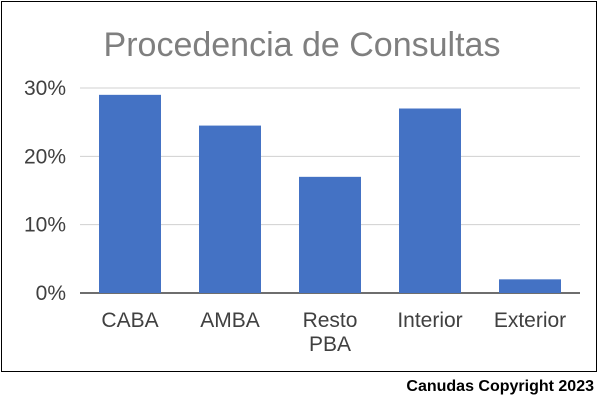  Describe the element at coordinates (500, 386) in the screenshot. I see `copyright-text: Canudas Copyright 2023` at that location.